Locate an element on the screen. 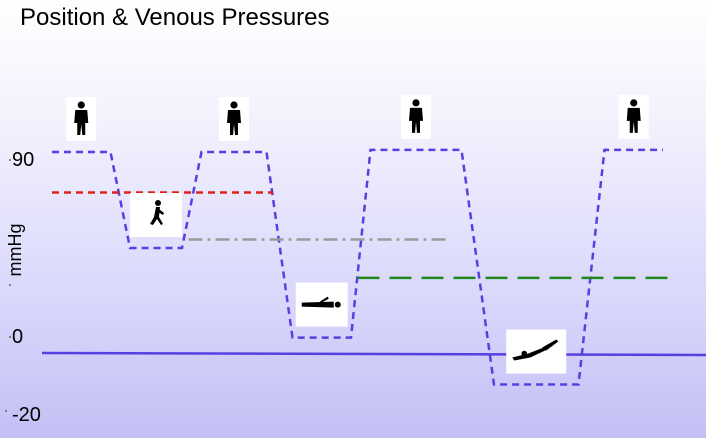 This screenshot has height=438, width=706. lying-person-icon is located at coordinates (321, 304).